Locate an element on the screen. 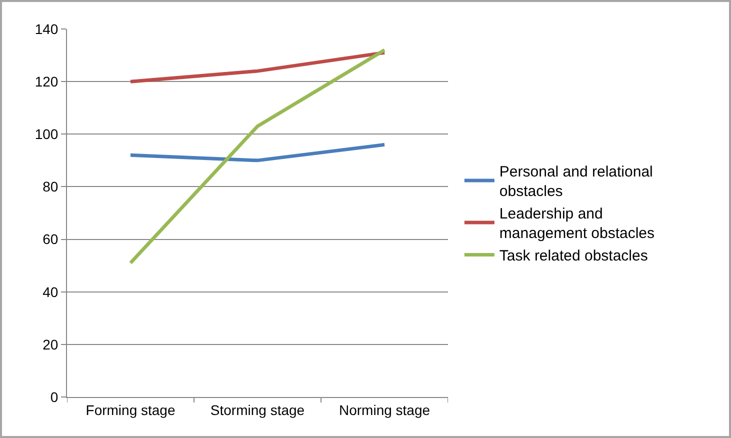 This screenshot has height=438, width=731. legend-label: Personal and relational obstacles is located at coordinates (576, 182).